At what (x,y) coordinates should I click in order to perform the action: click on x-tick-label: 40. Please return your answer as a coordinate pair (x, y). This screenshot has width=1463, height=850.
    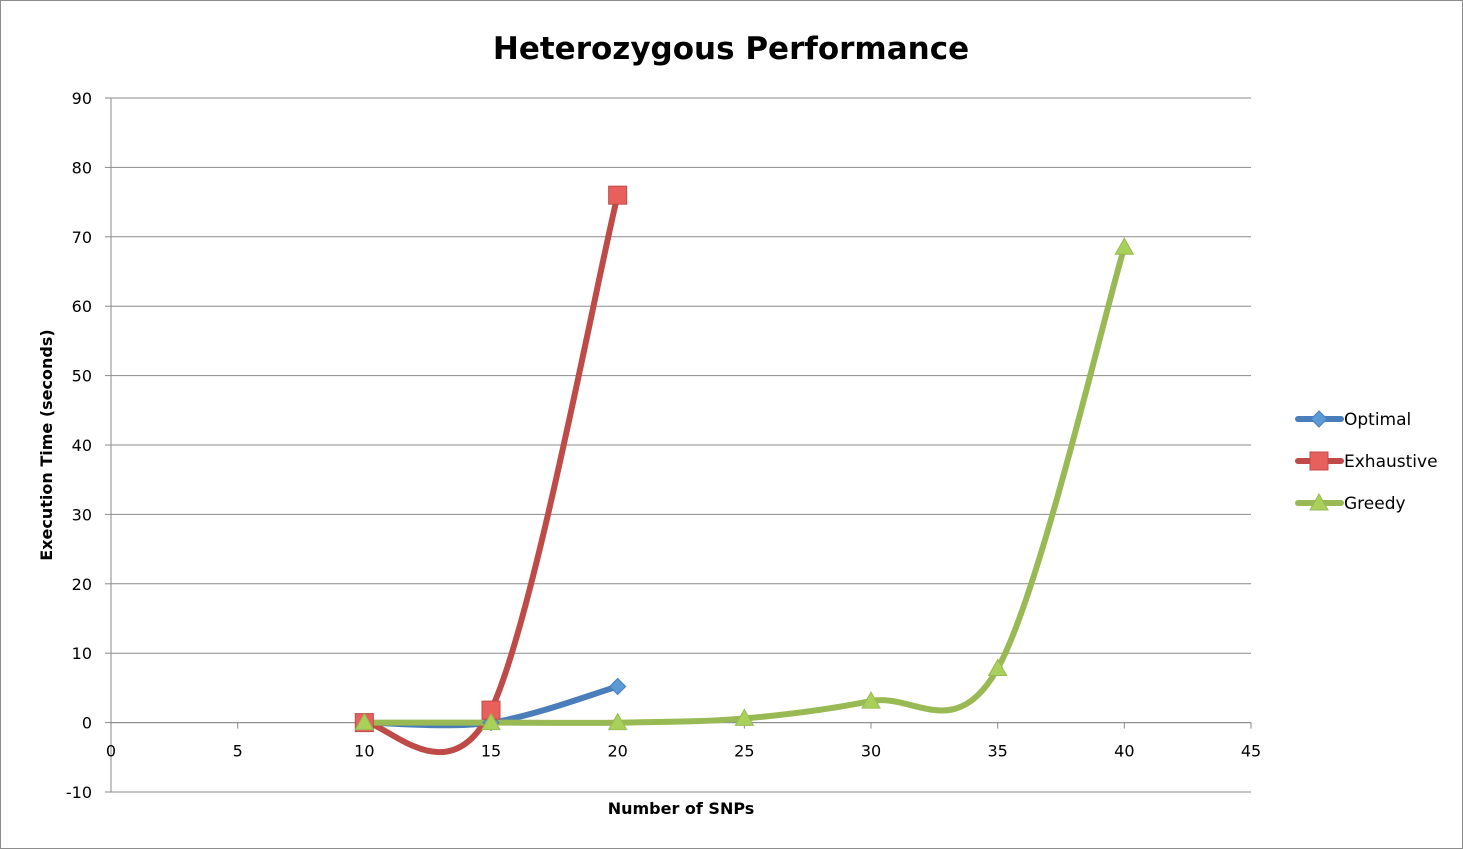
    Looking at the image, I should click on (1124, 751).